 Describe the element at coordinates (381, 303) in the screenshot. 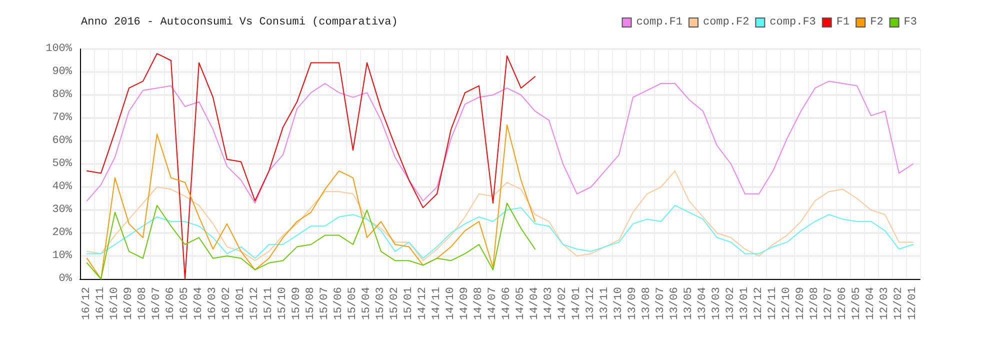

I see `x-tick-label: 15/03` at that location.